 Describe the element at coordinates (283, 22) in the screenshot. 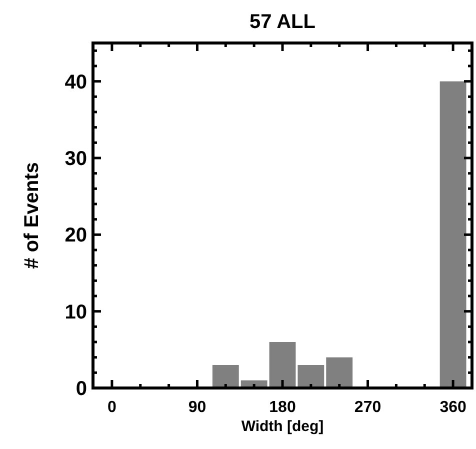

I see `chart-title: 57 ALL` at that location.